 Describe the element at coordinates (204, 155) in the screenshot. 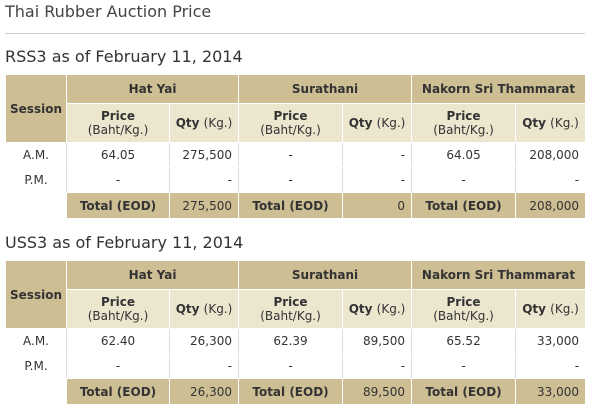

I see `qty-cell: 275,500` at that location.